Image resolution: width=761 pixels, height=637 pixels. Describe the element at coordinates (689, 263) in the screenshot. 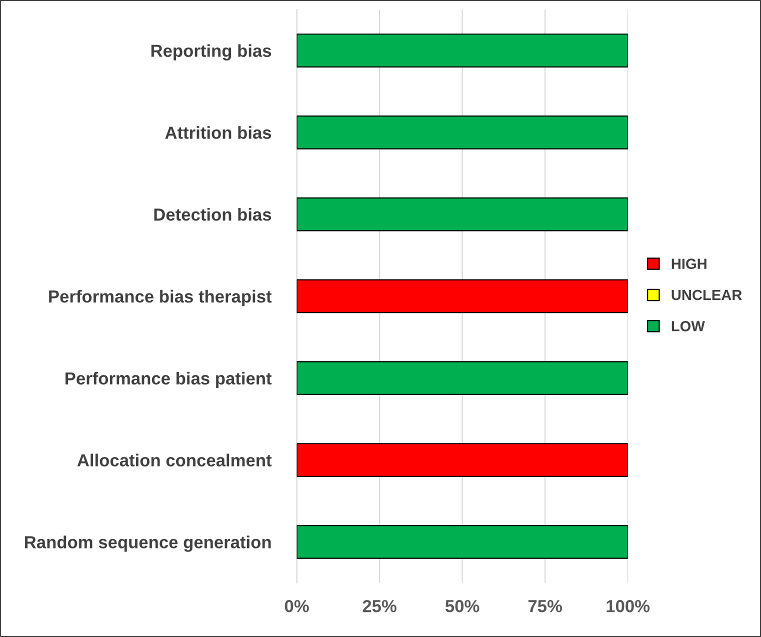

I see `legend-label: HIGH` at that location.